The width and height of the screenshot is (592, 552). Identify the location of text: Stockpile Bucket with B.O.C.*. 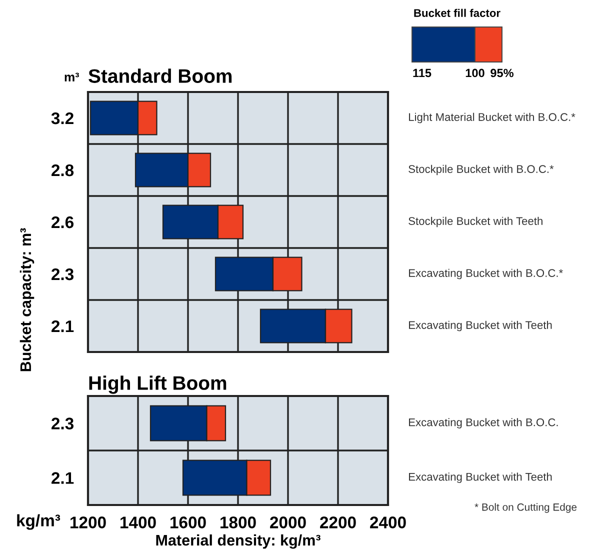
(481, 170).